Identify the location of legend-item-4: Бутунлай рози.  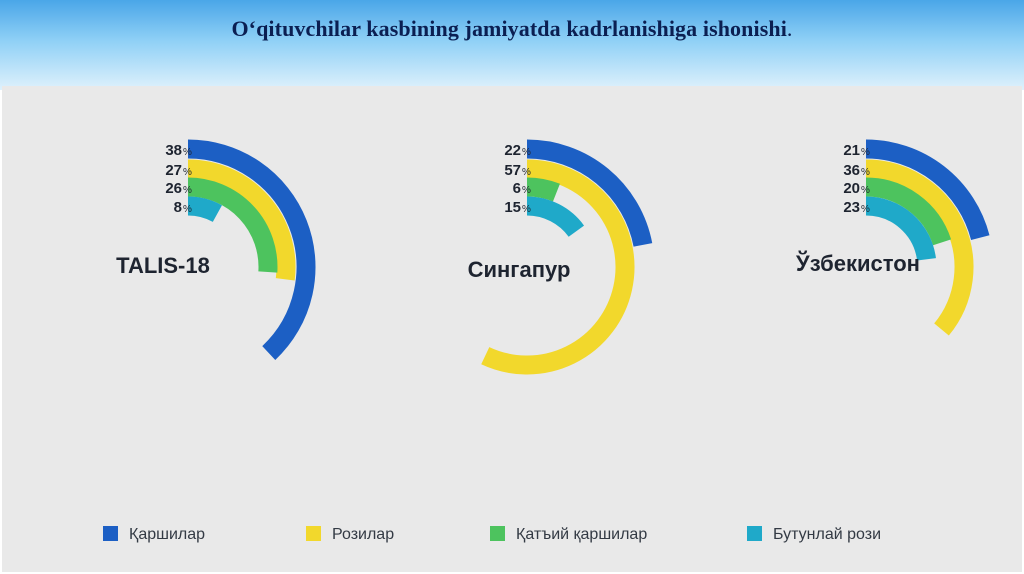
(814, 534).